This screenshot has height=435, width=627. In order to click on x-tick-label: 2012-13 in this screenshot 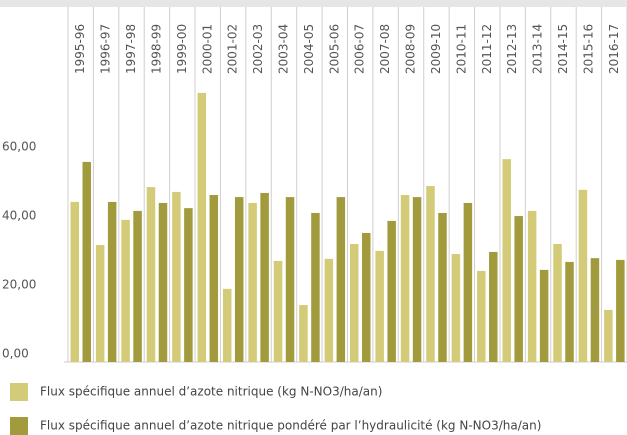, I will do `click(512, 49)`.